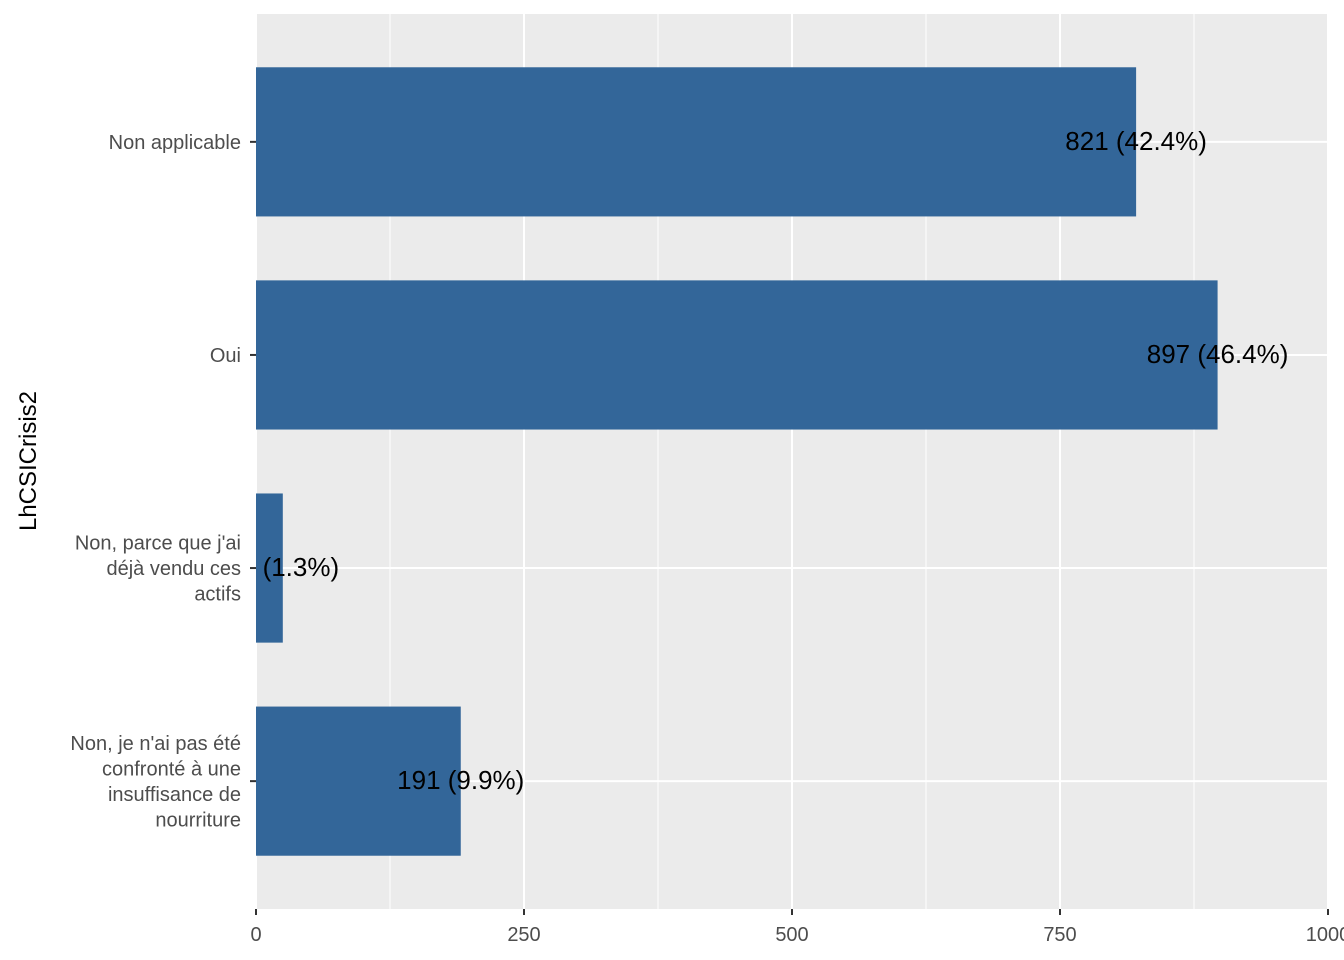 This screenshot has height=960, width=1344. I want to click on x-tick-label: 0, so click(255, 935).